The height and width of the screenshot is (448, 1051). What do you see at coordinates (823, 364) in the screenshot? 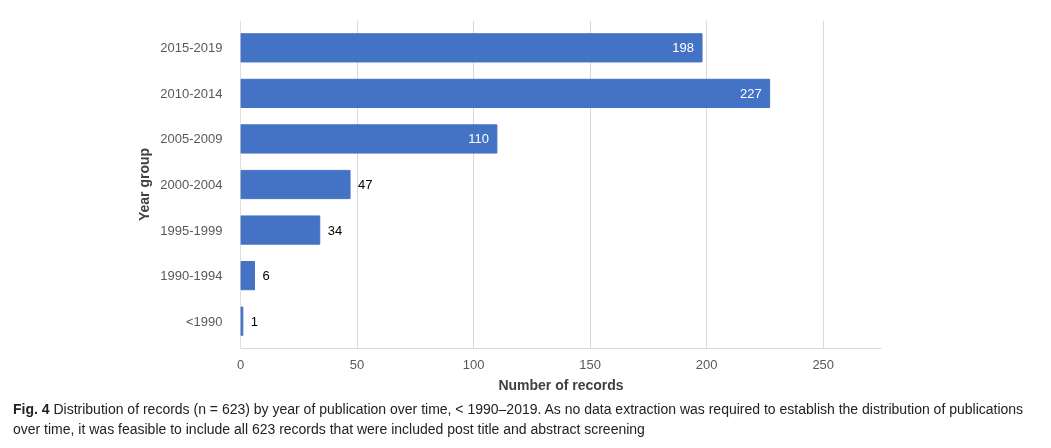
I see `x-tick-label: 250` at bounding box center [823, 364].